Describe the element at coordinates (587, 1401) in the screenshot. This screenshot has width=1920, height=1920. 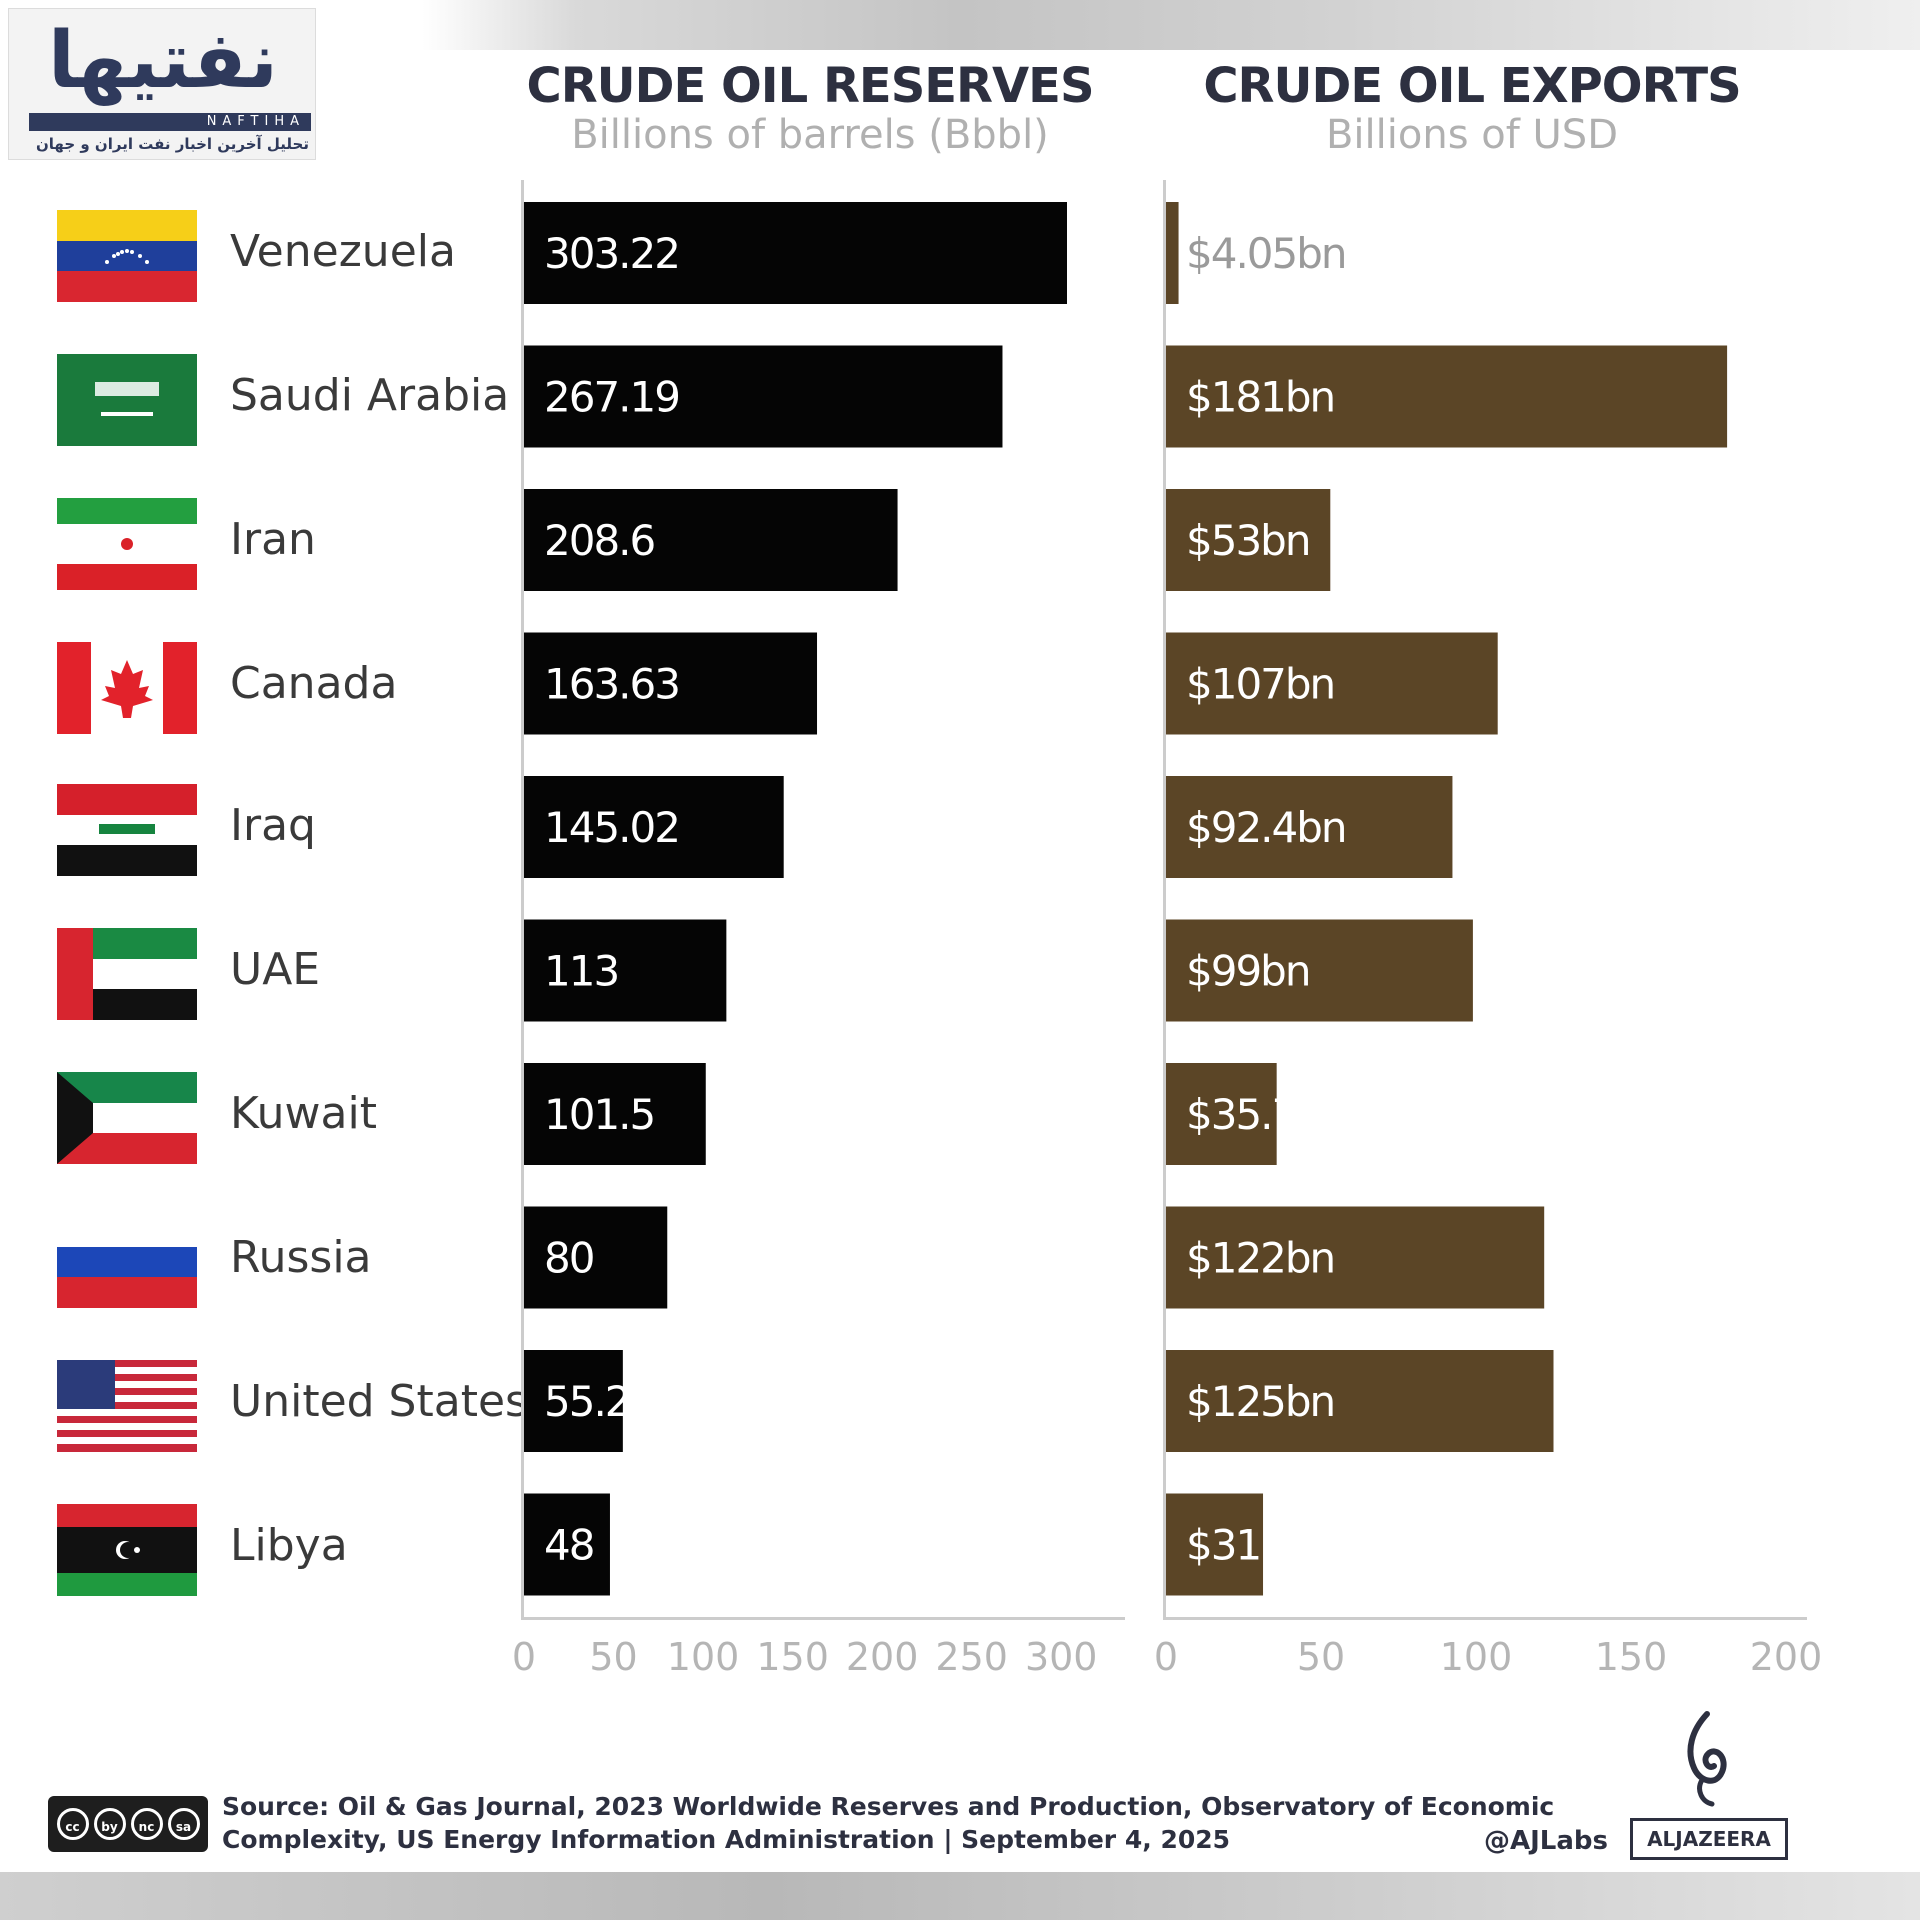
I see `reserves-value-label: 55.2` at that location.